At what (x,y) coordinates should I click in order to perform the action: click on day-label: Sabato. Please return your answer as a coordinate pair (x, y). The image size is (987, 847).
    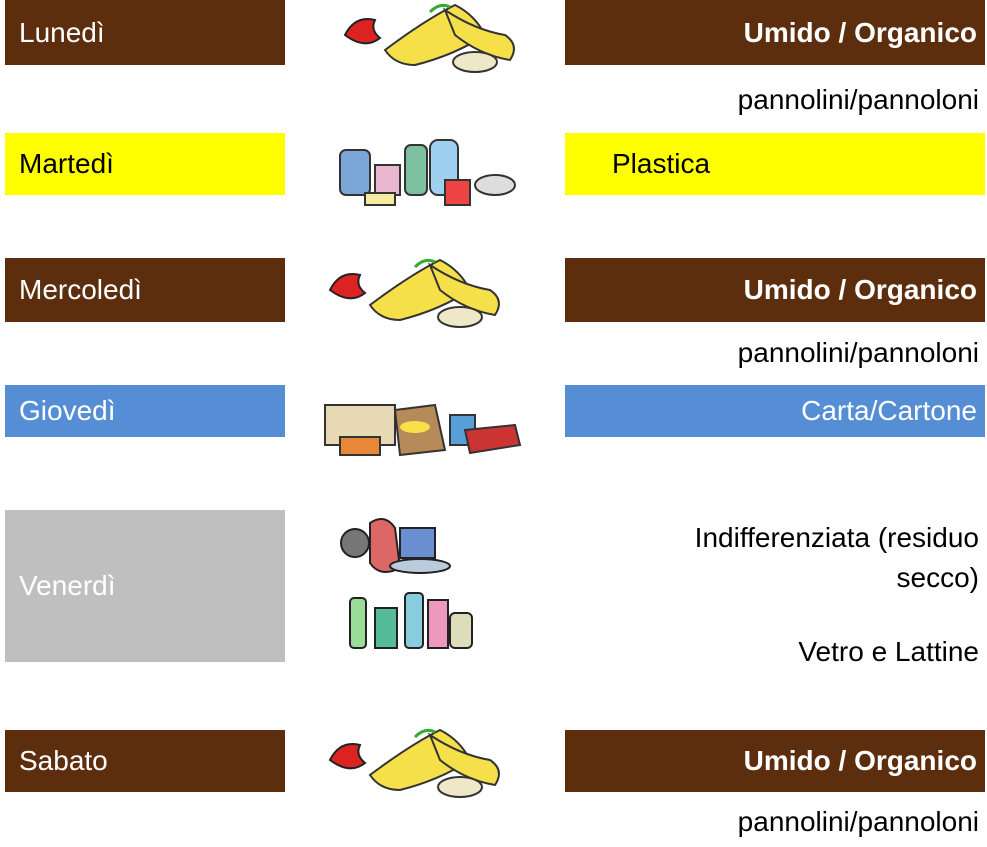
    Looking at the image, I should click on (145, 761).